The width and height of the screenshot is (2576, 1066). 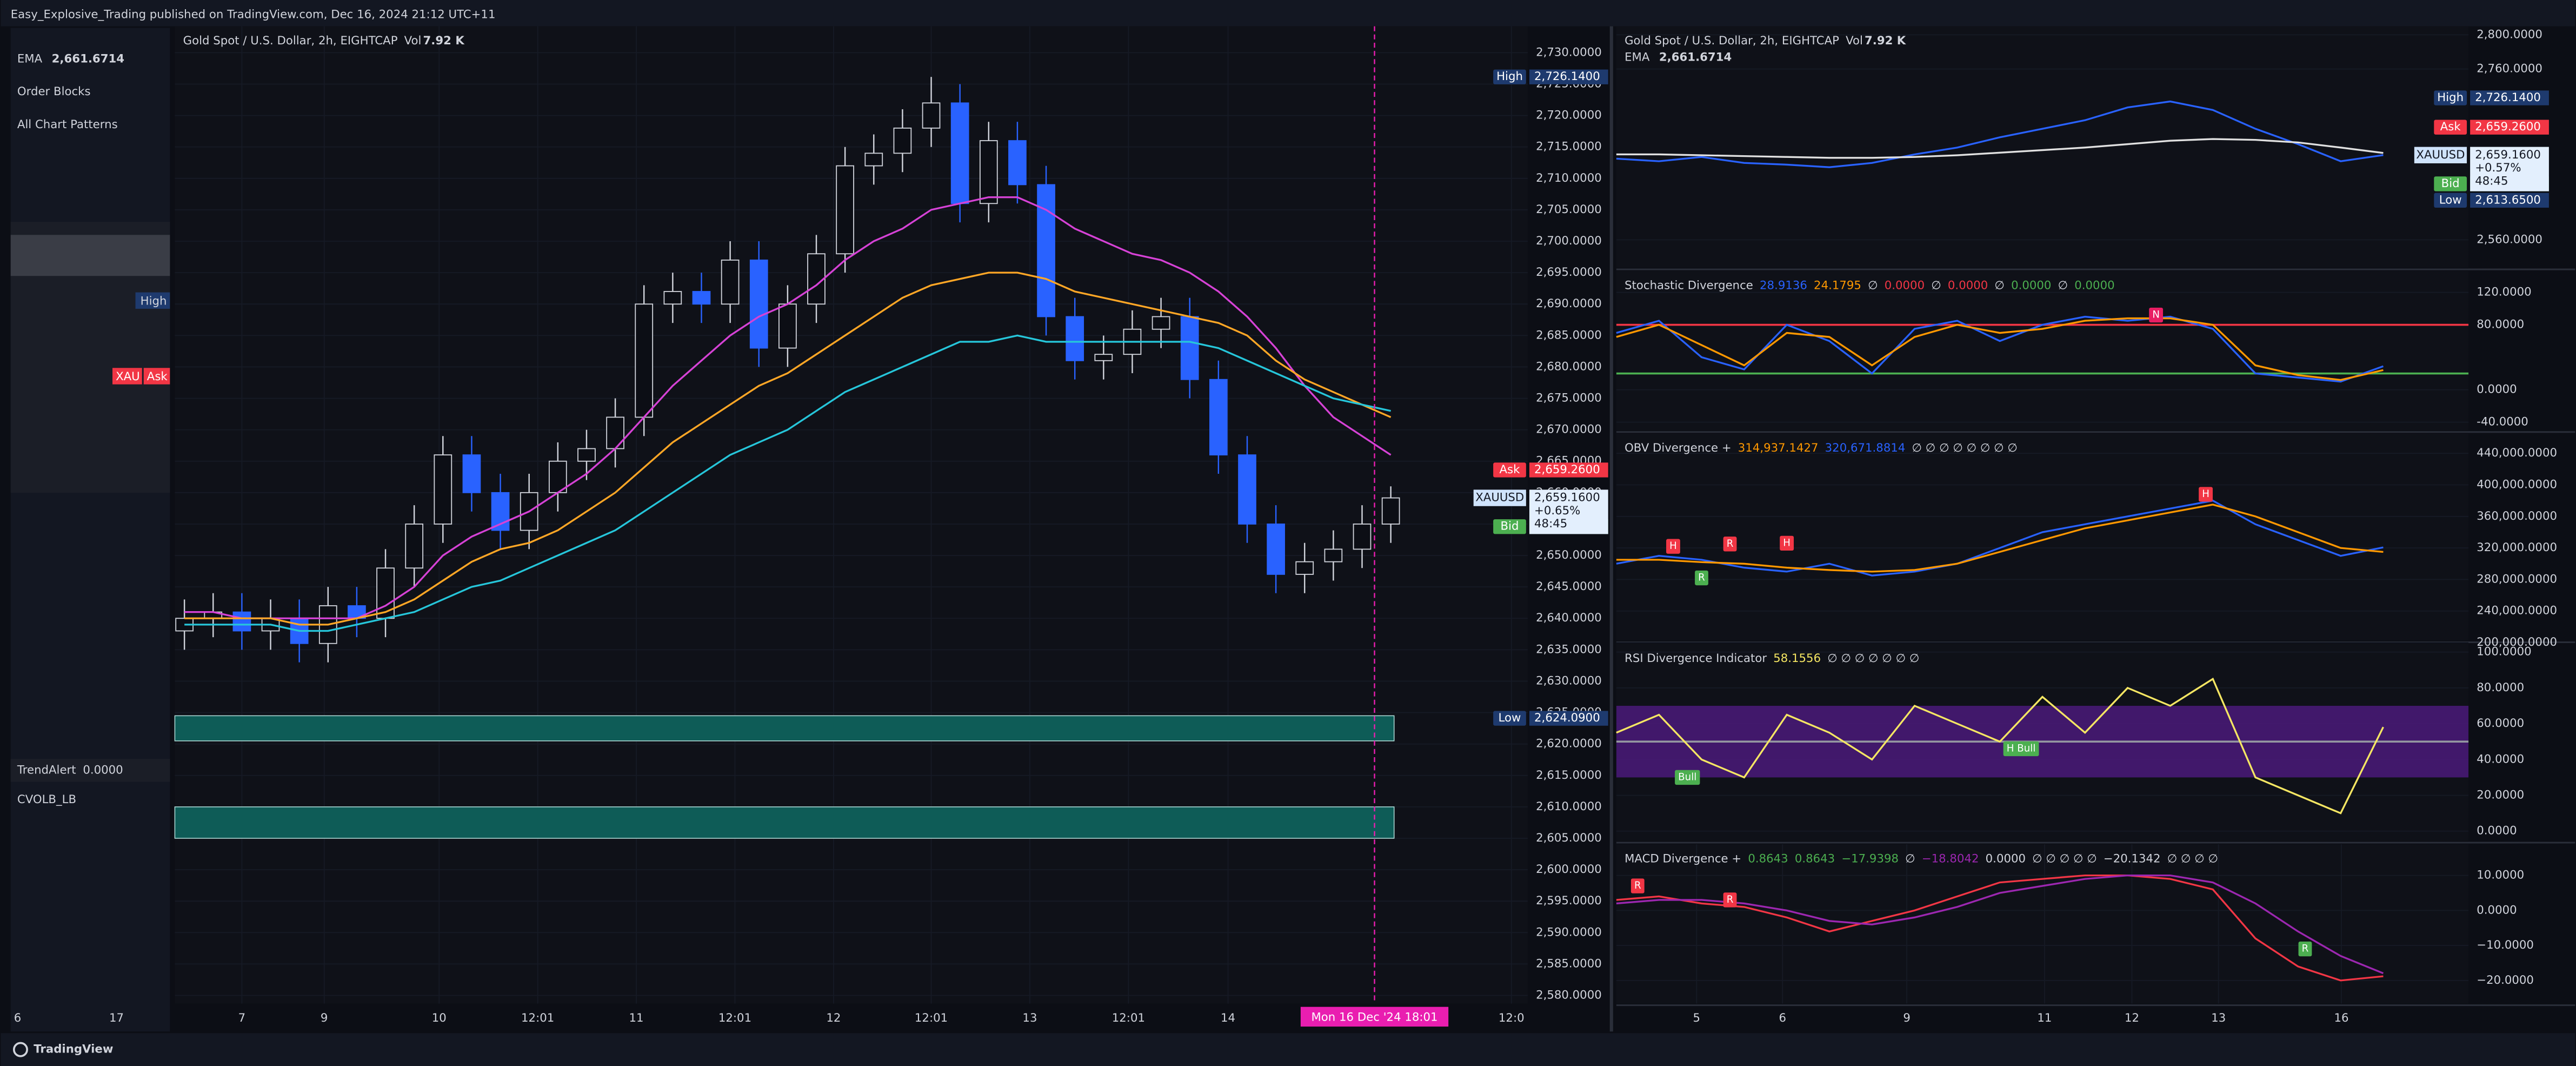 I want to click on y-tick-label: 360,000.0000, so click(x=2517, y=516).